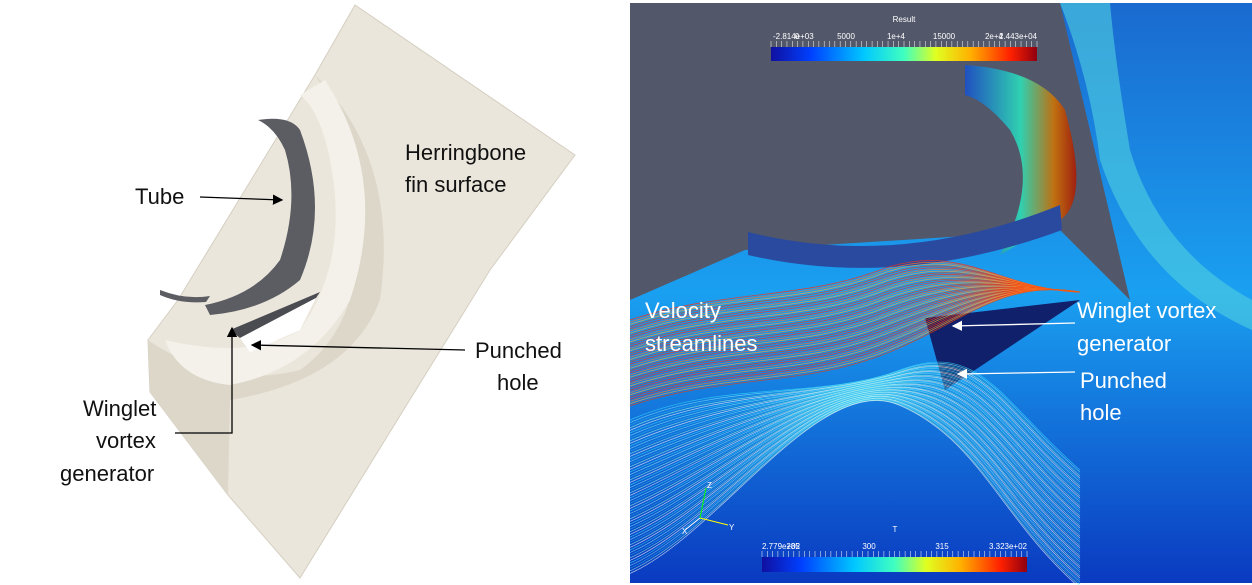 Image resolution: width=1252 pixels, height=585 pixels. I want to click on label: Punched, so click(1123, 380).